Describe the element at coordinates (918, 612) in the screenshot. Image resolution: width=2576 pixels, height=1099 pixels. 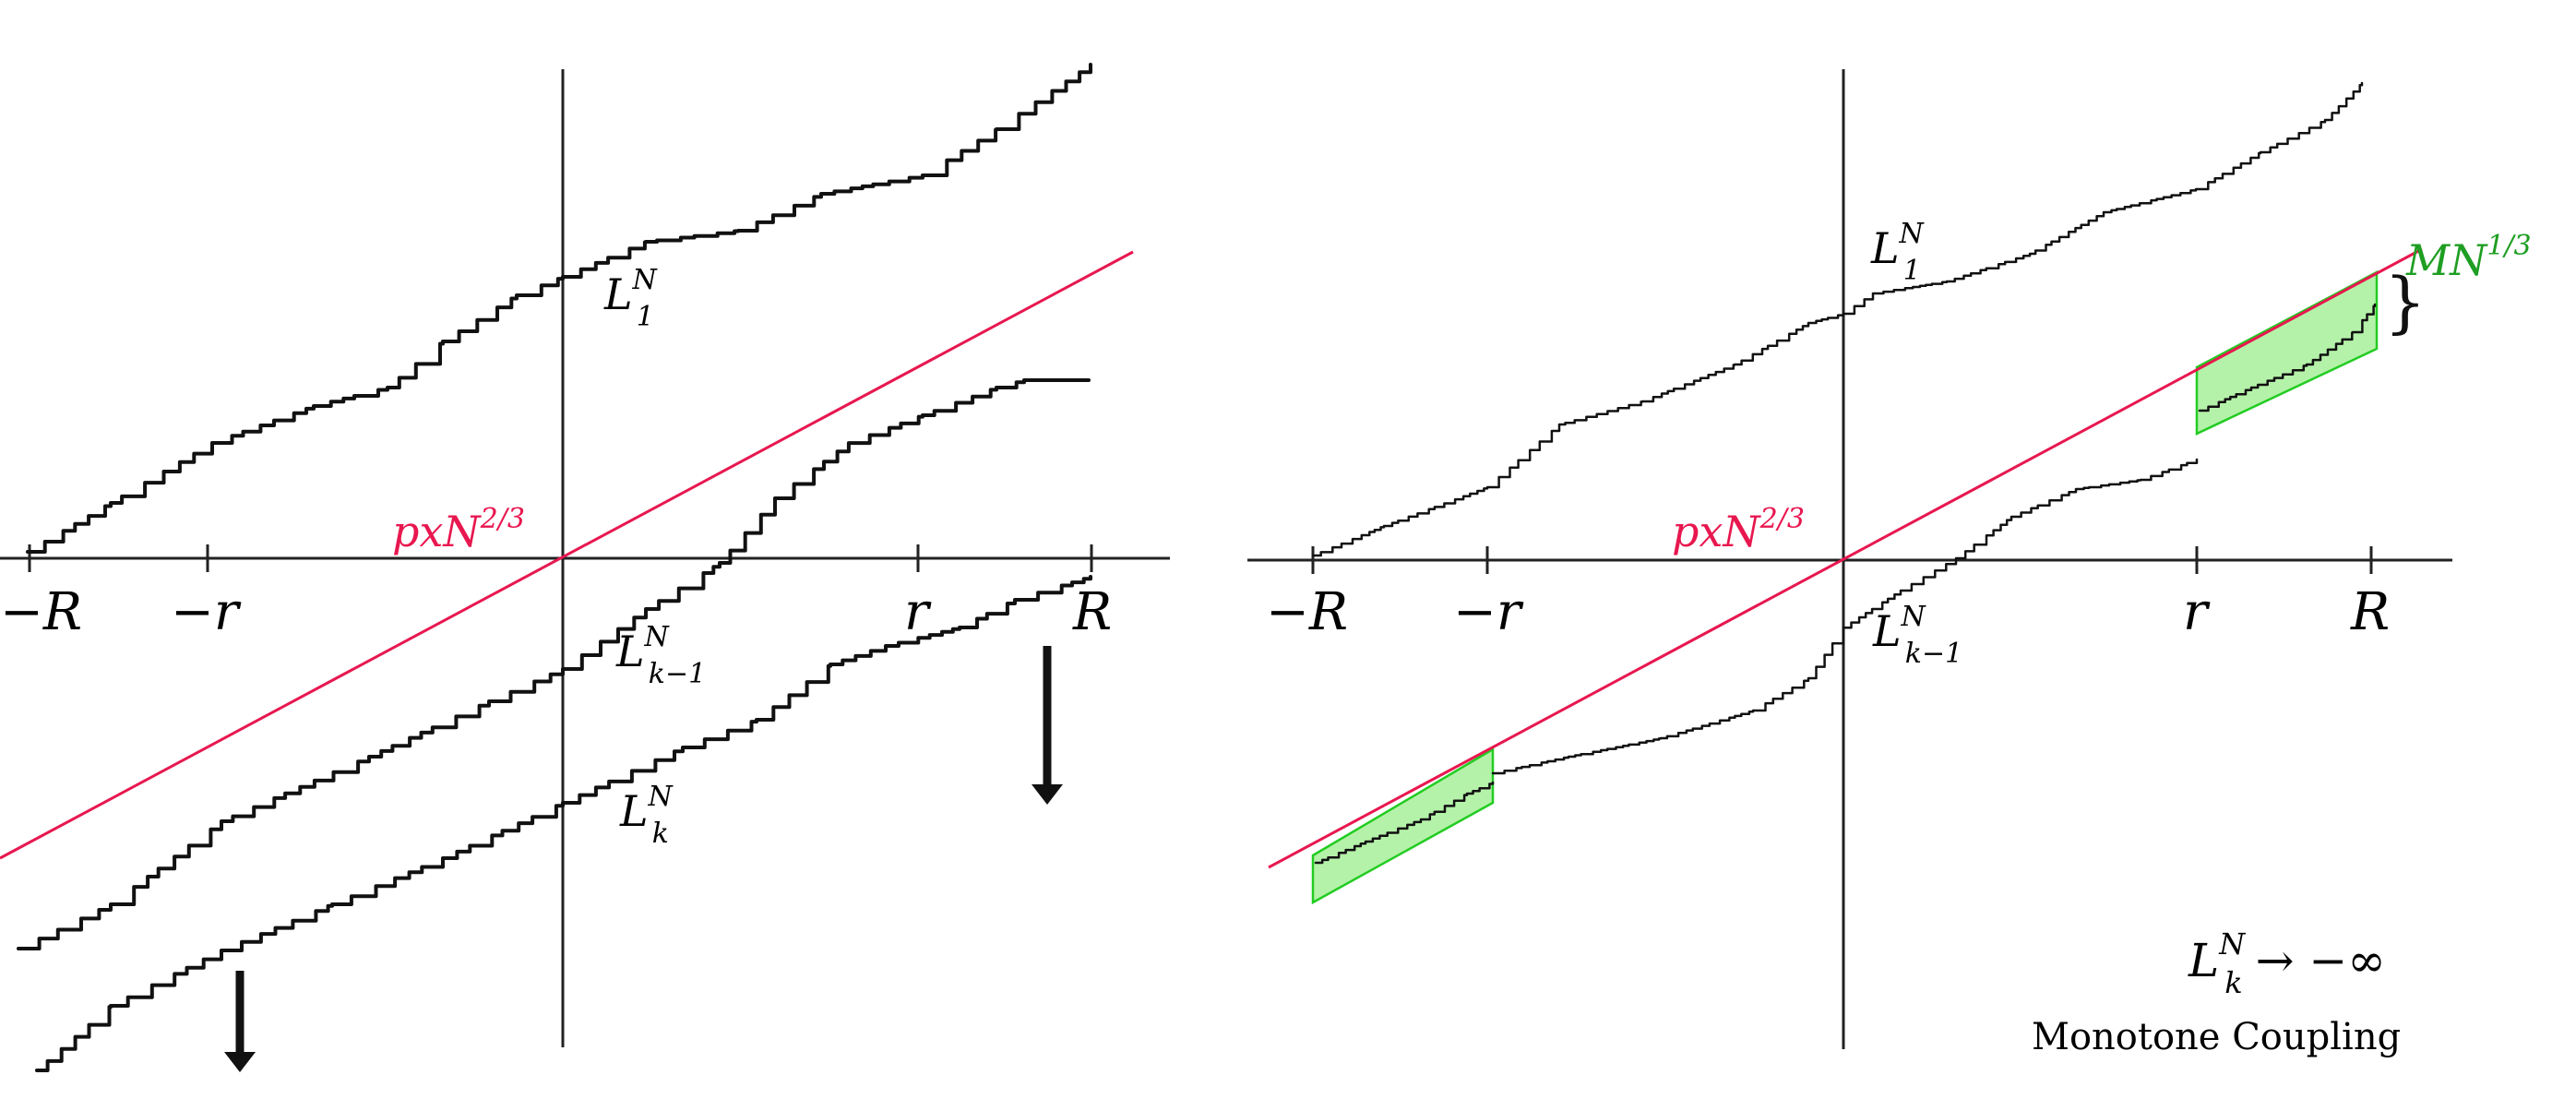
I see `left-tick-label-r: r` at that location.